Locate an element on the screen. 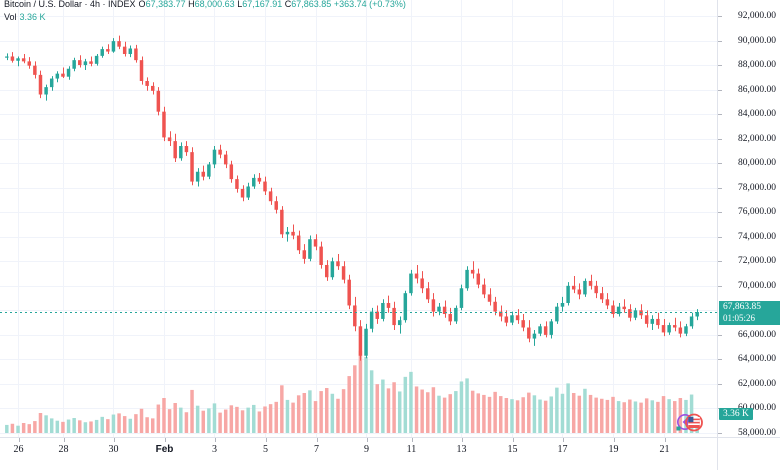 The image size is (780, 470). current-price-value: 67,863.85 is located at coordinates (742, 307).